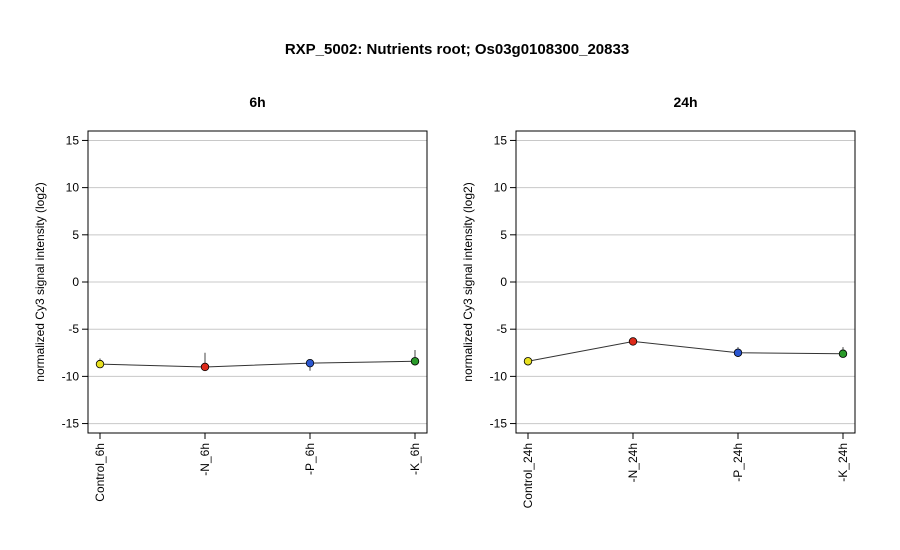 This screenshot has width=900, height=550. I want to click on x-tick-label: -N_6h, so click(205, 459).